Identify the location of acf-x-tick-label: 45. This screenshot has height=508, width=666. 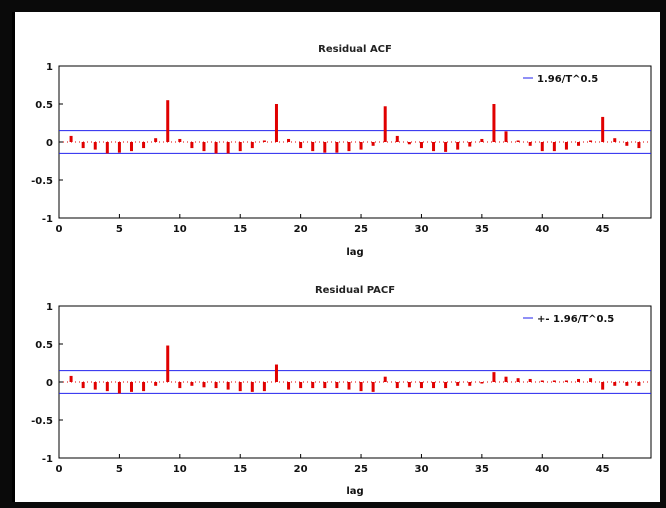
(603, 229).